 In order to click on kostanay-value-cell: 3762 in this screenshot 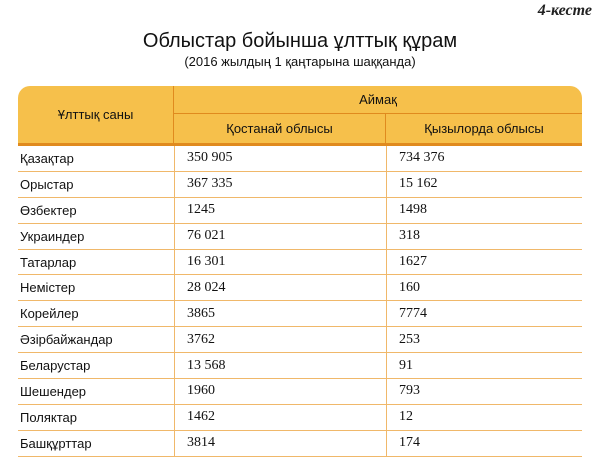, I will do `click(280, 340)`.